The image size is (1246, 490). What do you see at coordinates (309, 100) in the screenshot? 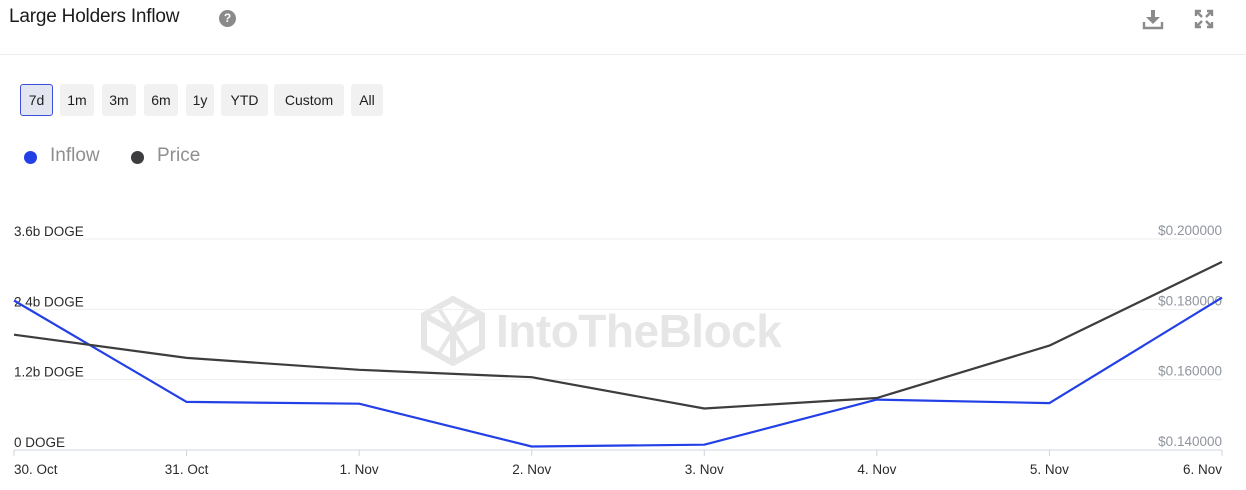
I see `range-button-custom: Custom` at bounding box center [309, 100].